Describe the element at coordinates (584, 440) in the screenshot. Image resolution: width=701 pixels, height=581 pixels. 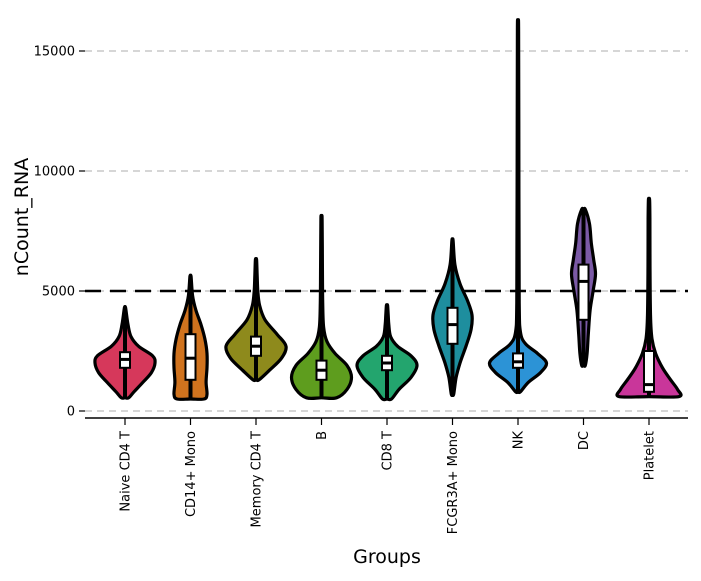
I see `x-tick-label: DC` at that location.